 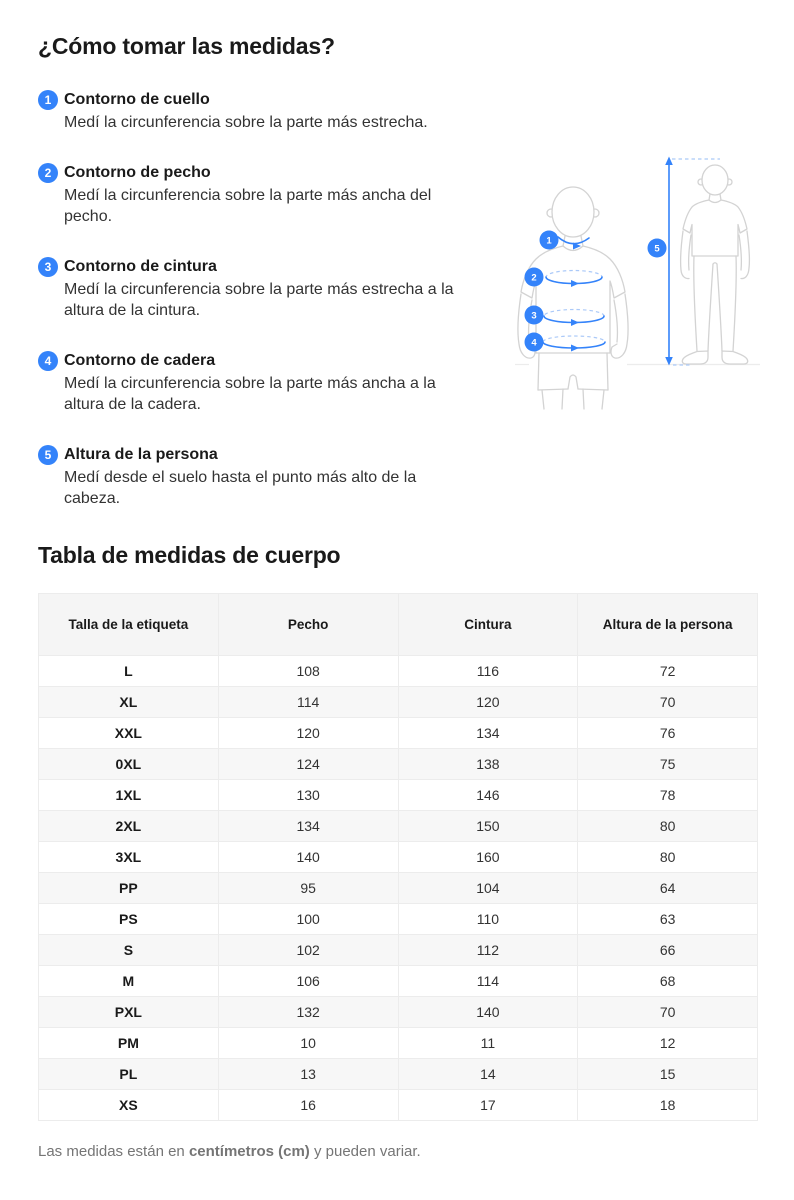 What do you see at coordinates (308, 919) in the screenshot?
I see `cell-chest: 100` at bounding box center [308, 919].